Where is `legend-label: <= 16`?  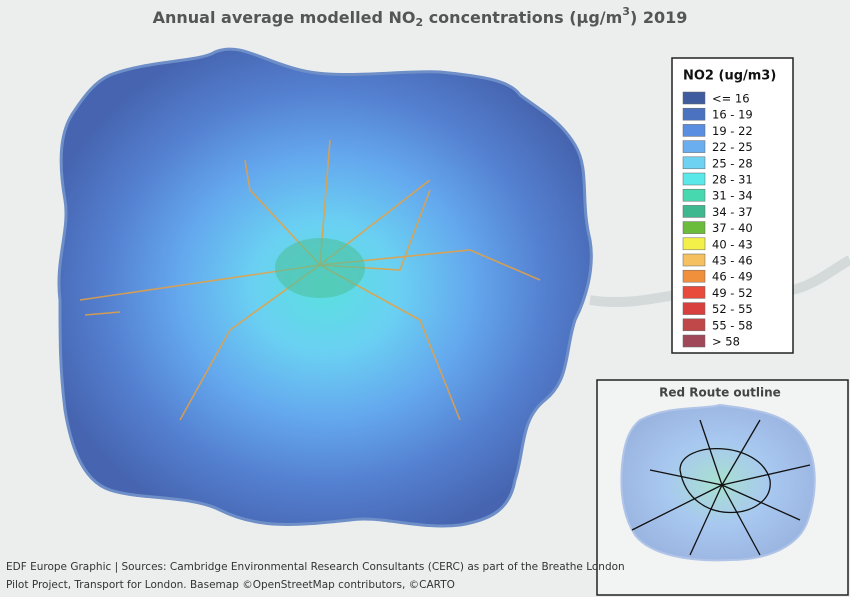
legend-label: <= 16 is located at coordinates (731, 99).